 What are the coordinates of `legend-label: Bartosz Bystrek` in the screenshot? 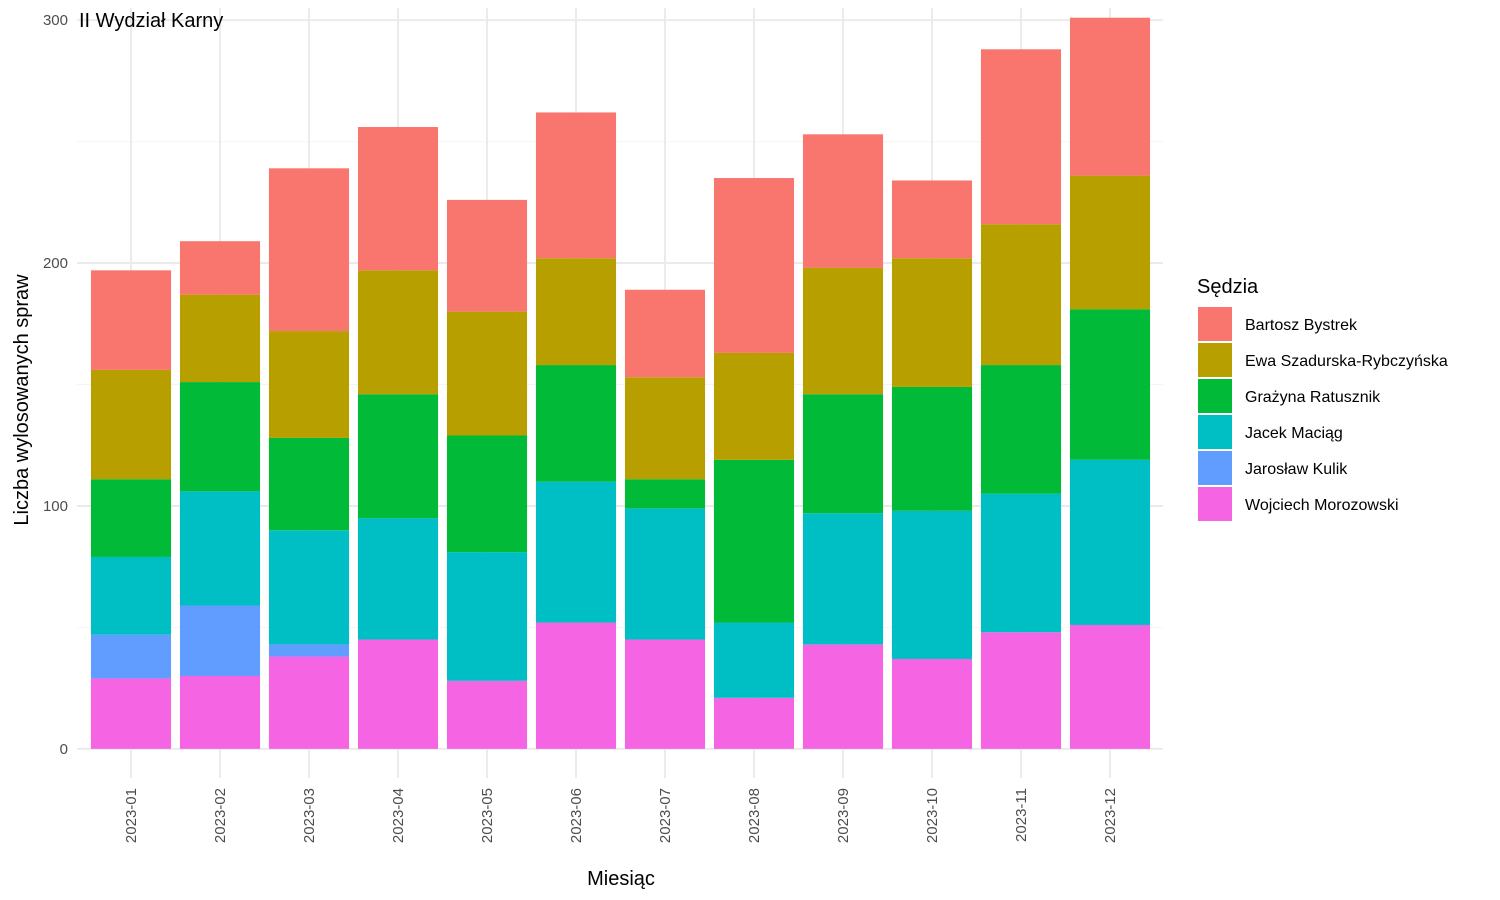 It's located at (1301, 325).